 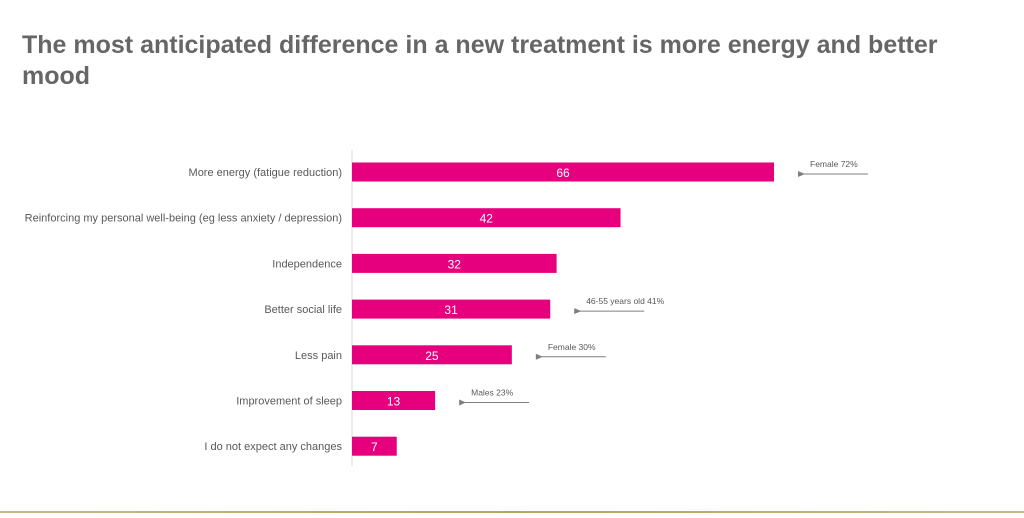 What do you see at coordinates (303, 310) in the screenshot?
I see `category-label: Better social life` at bounding box center [303, 310].